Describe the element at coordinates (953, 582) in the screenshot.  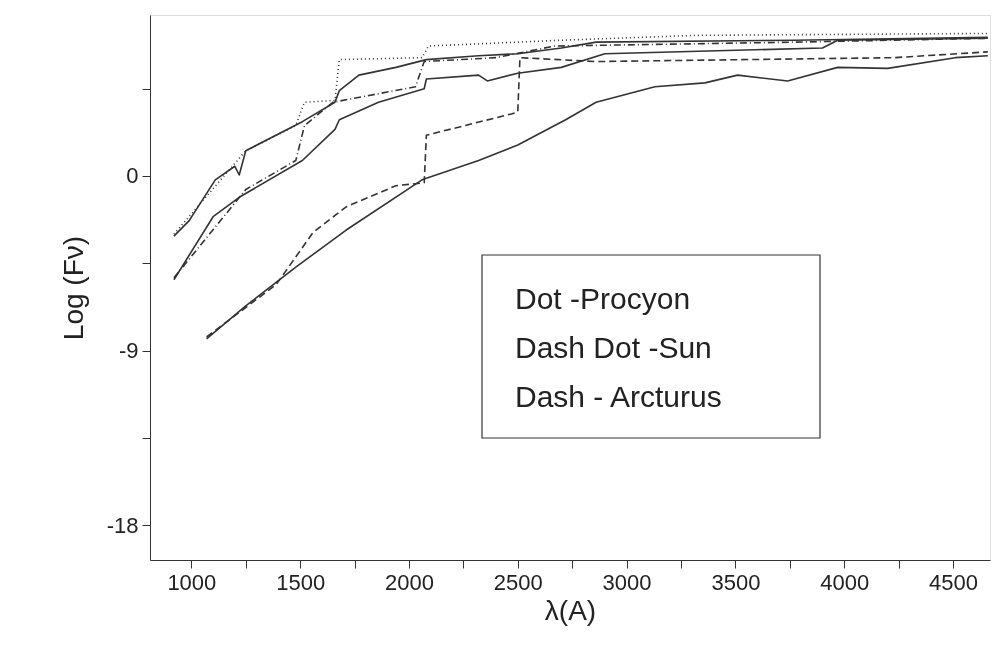
I see `x-tick-label: 4500` at that location.